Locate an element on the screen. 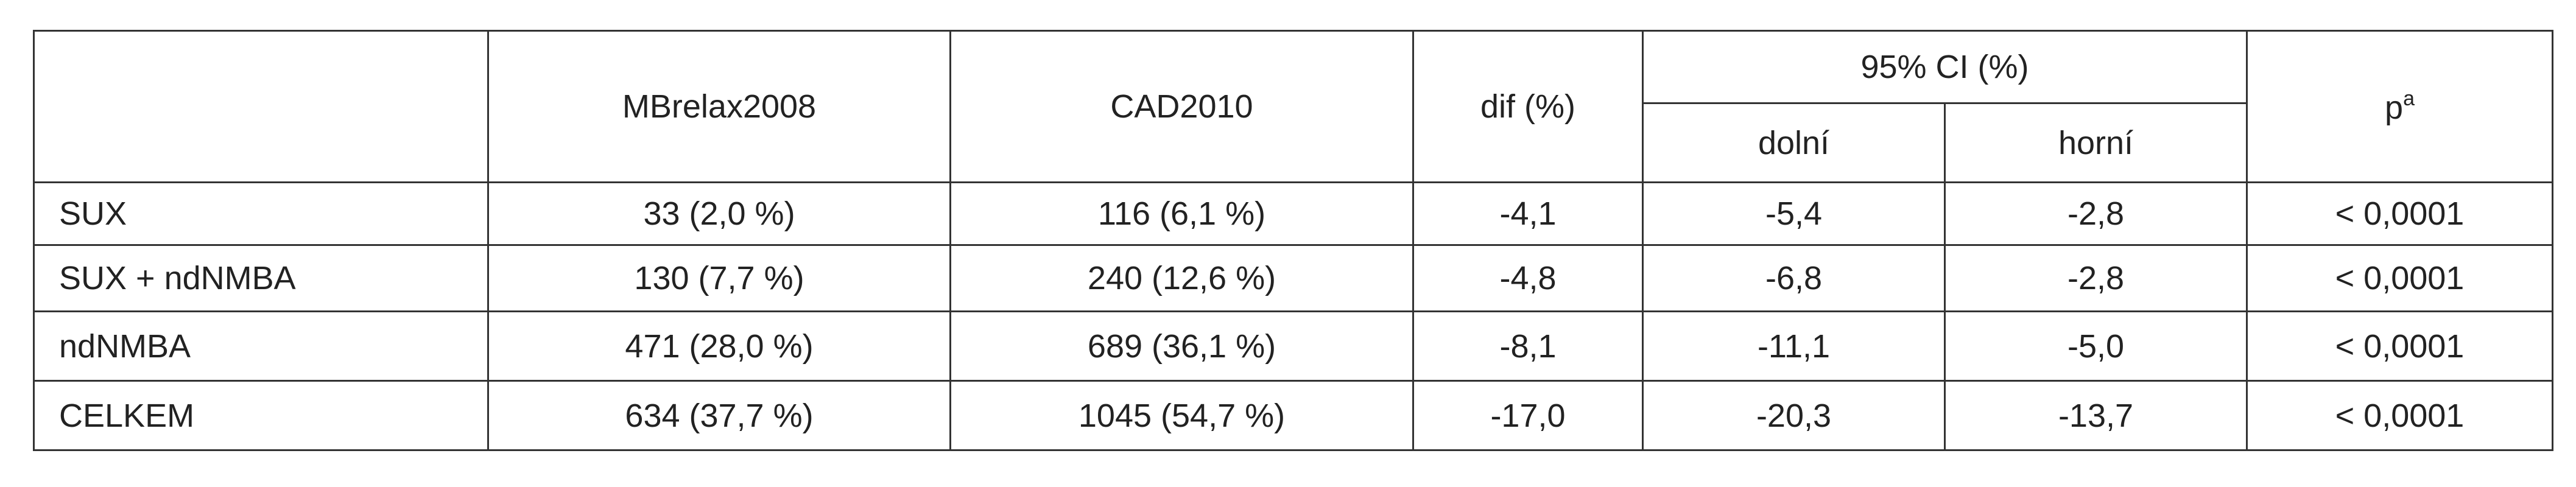 This screenshot has height=487, width=2576. header-cell: pa is located at coordinates (2399, 106).